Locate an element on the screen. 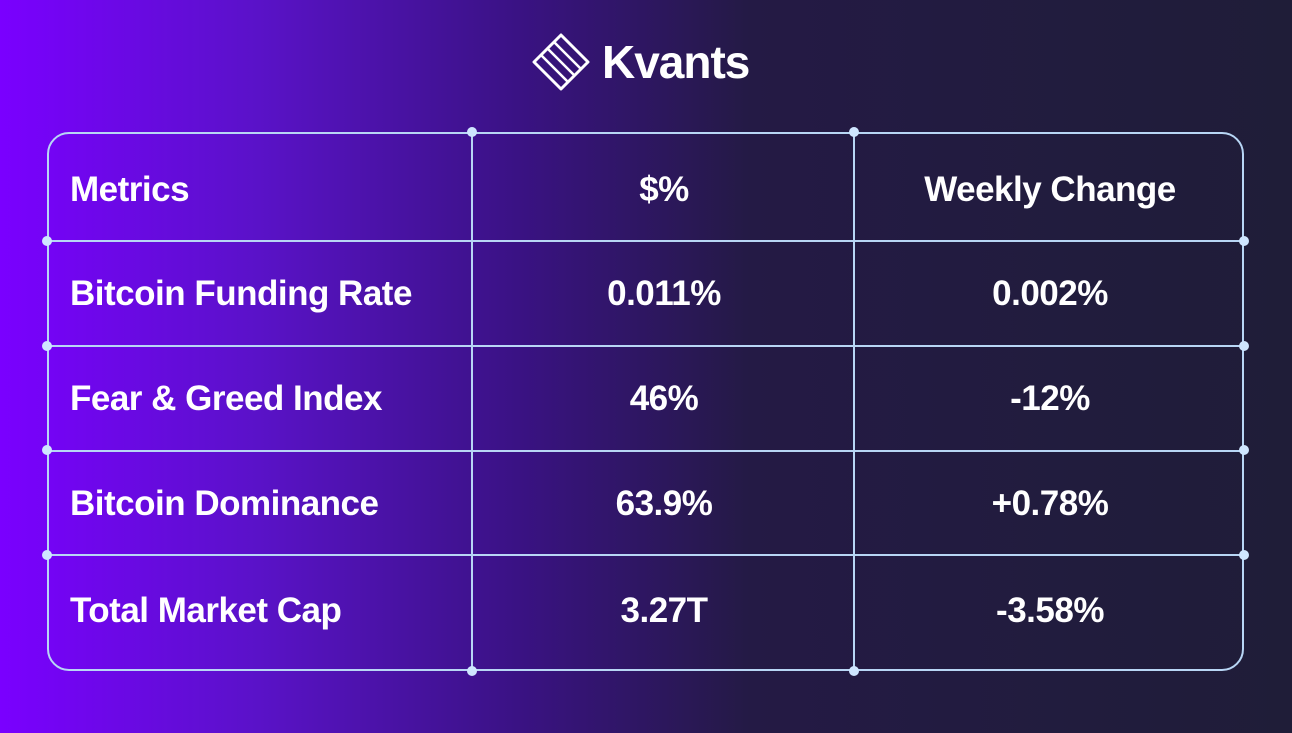 The image size is (1292, 733). row-2-metric: Fear & Greed Index is located at coordinates (226, 398).